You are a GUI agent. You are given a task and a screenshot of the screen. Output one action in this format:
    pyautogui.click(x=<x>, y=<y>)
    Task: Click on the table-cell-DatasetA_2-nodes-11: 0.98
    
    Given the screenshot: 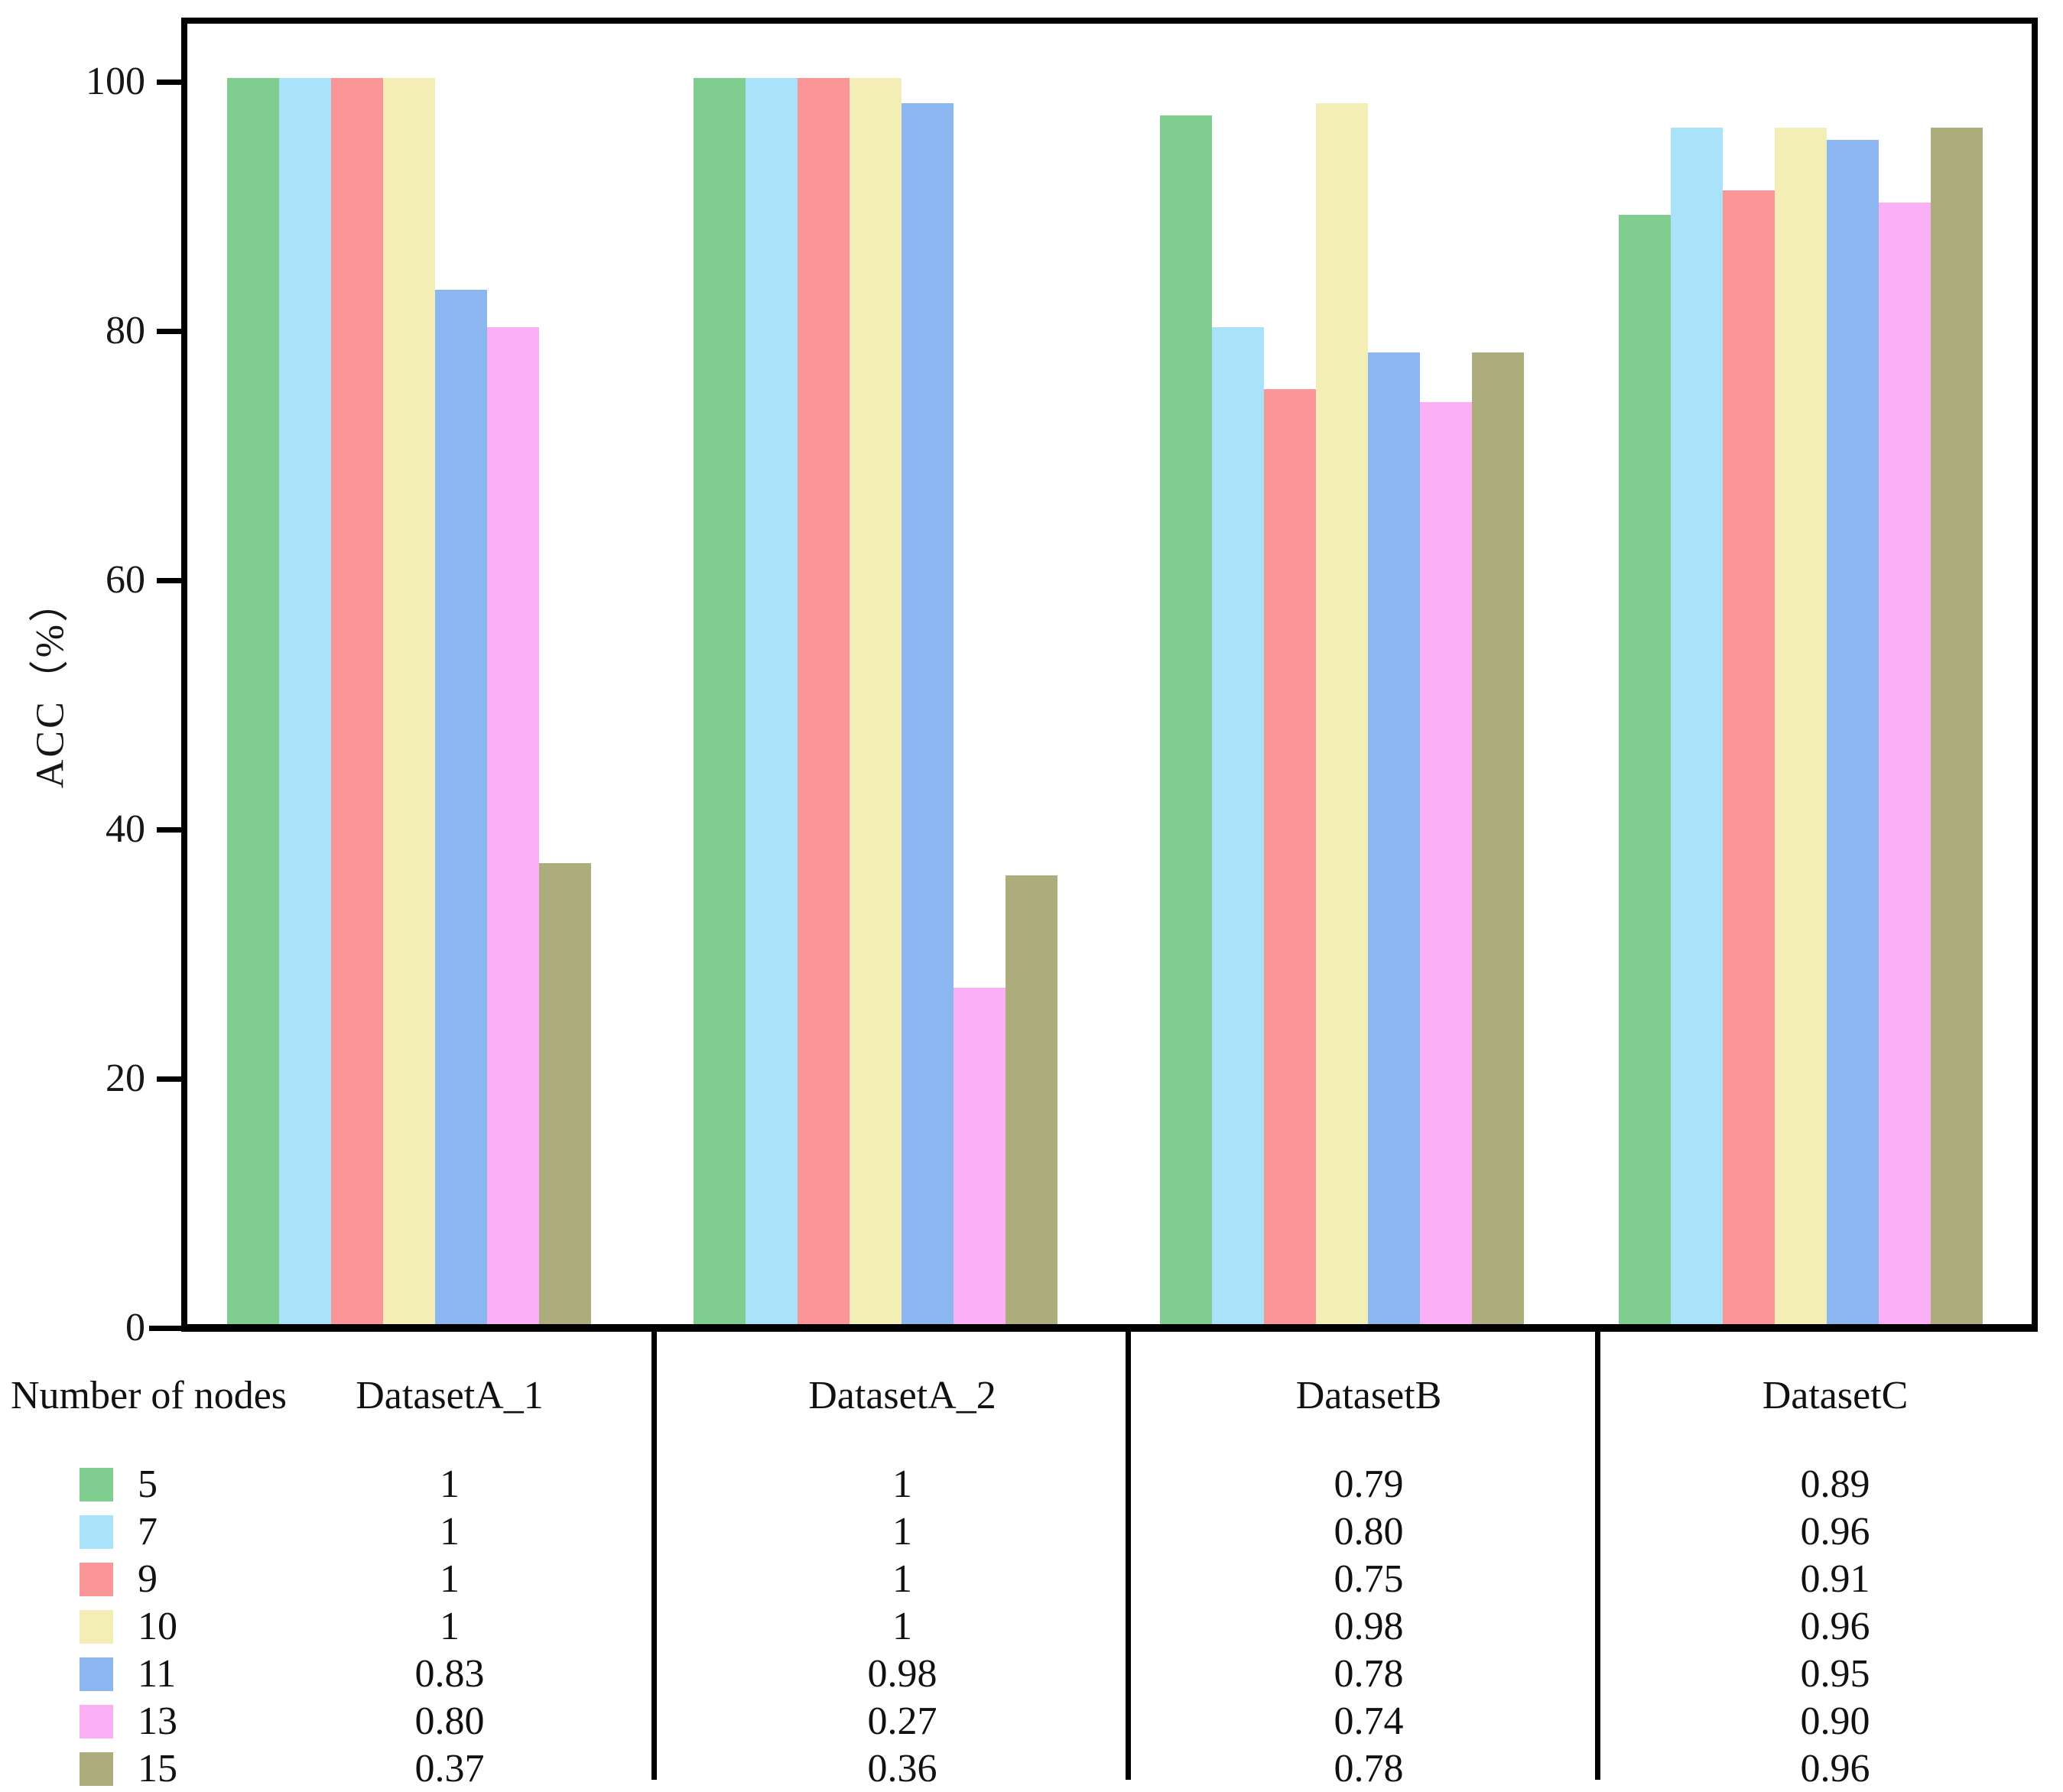 What is the action you would take?
    pyautogui.click(x=902, y=1674)
    